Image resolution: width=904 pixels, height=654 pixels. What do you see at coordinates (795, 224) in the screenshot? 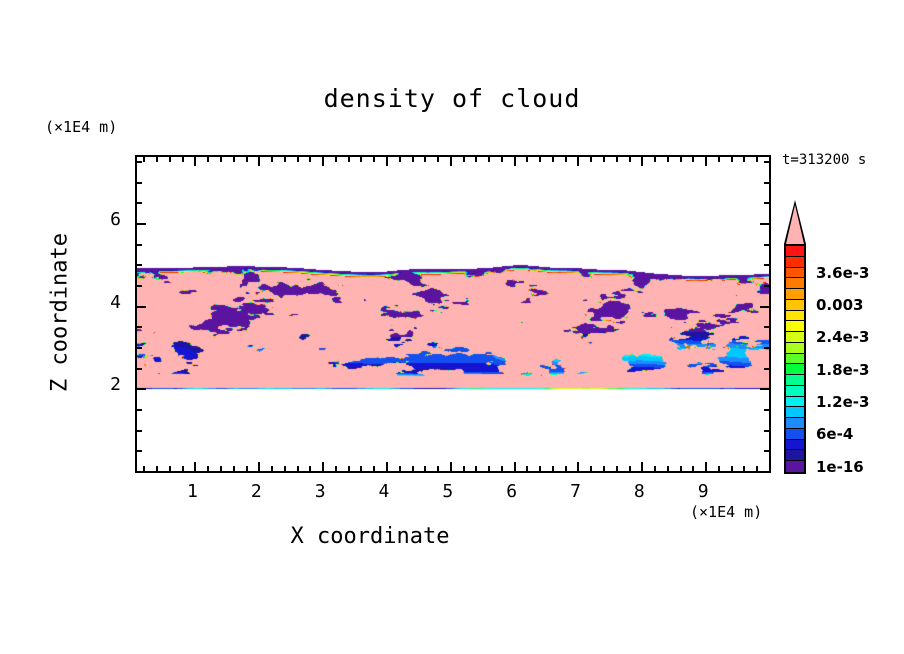
I see `colorbar-overflow-arrow` at bounding box center [795, 224].